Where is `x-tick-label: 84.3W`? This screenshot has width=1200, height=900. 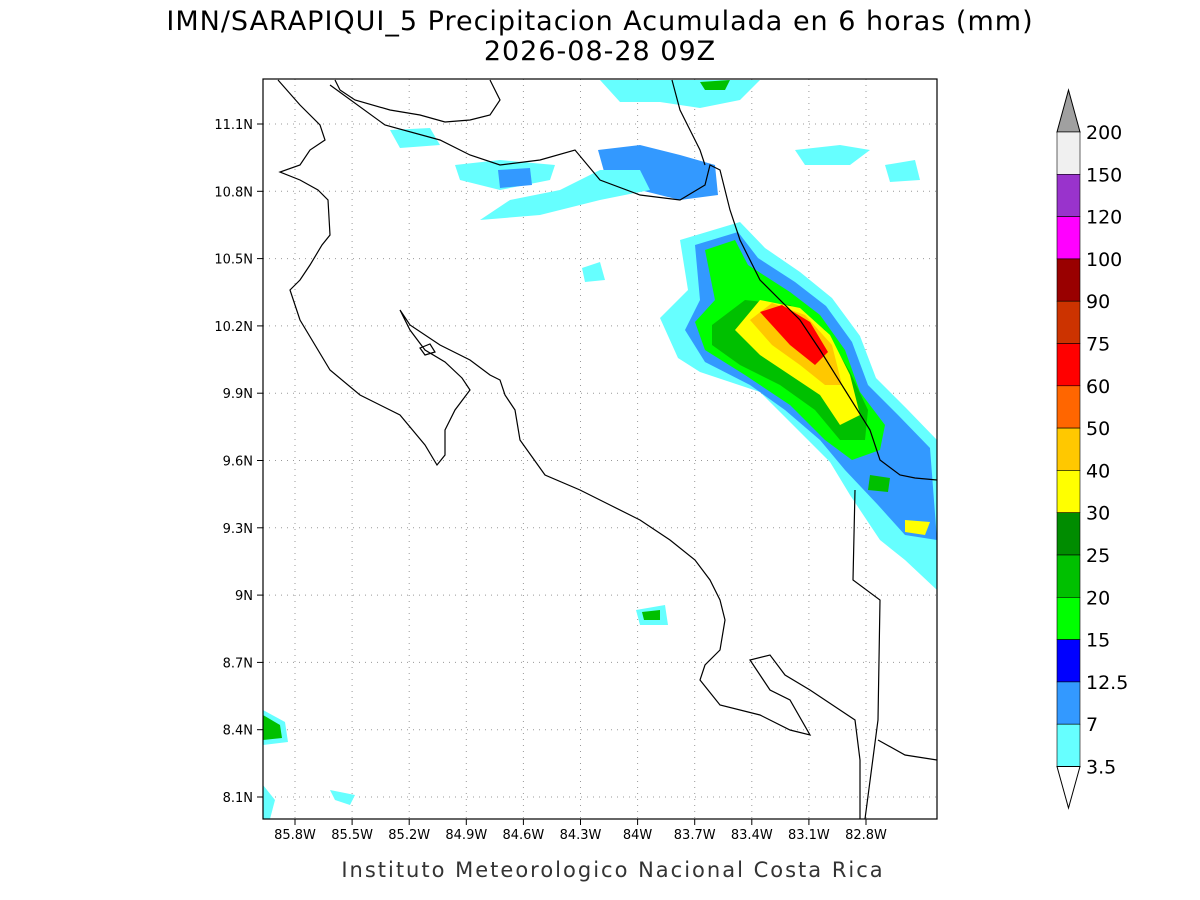 x-tick-label: 84.3W is located at coordinates (581, 835).